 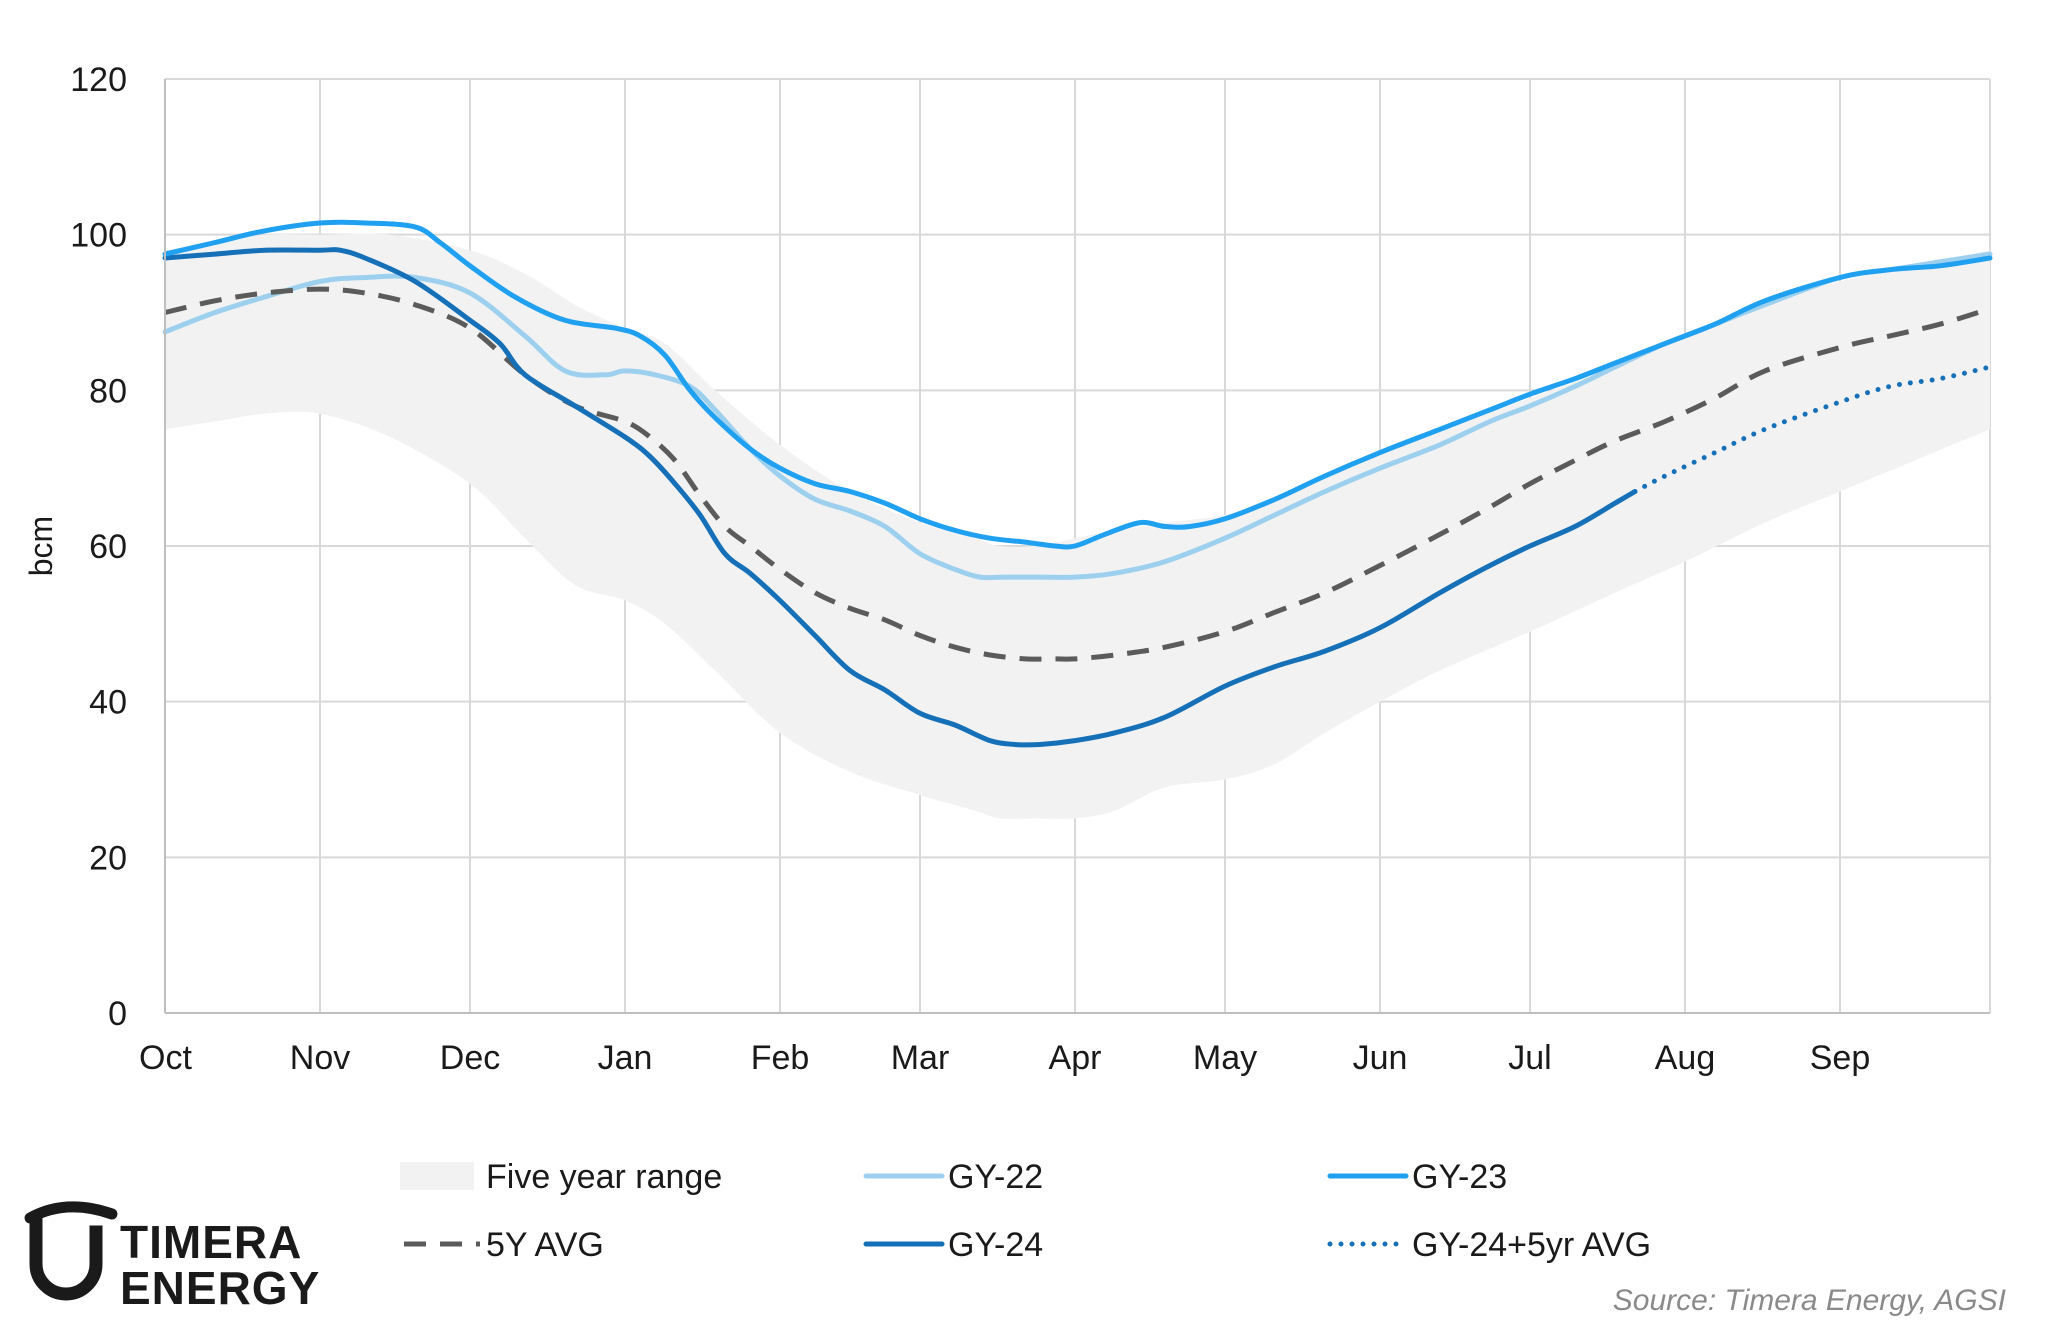 I want to click on legend-label-5y-avg: 5Y AVG, so click(x=545, y=1245).